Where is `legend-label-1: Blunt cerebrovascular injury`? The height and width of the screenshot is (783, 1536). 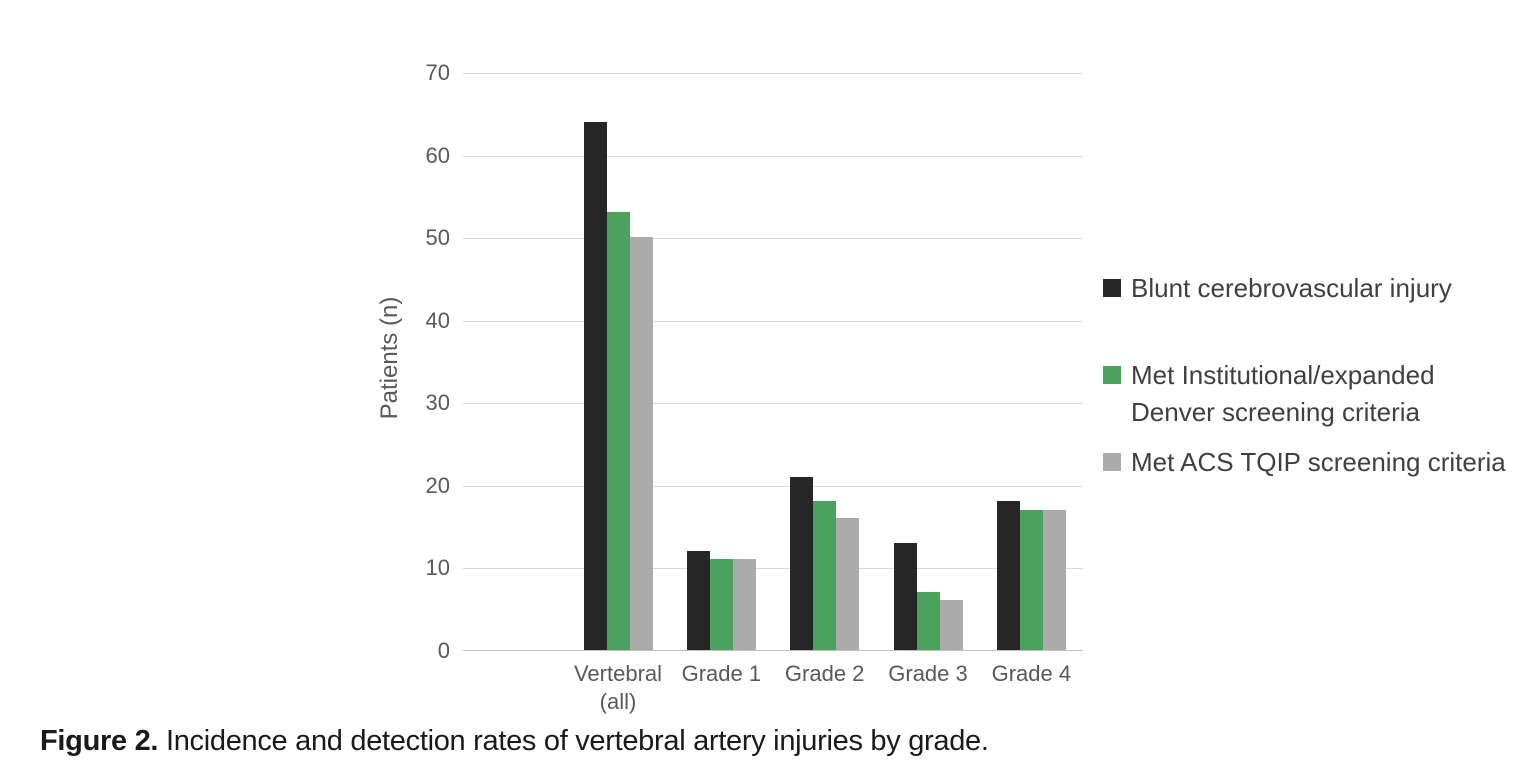
legend-label-1: Blunt cerebrovascular injury is located at coordinates (1291, 288).